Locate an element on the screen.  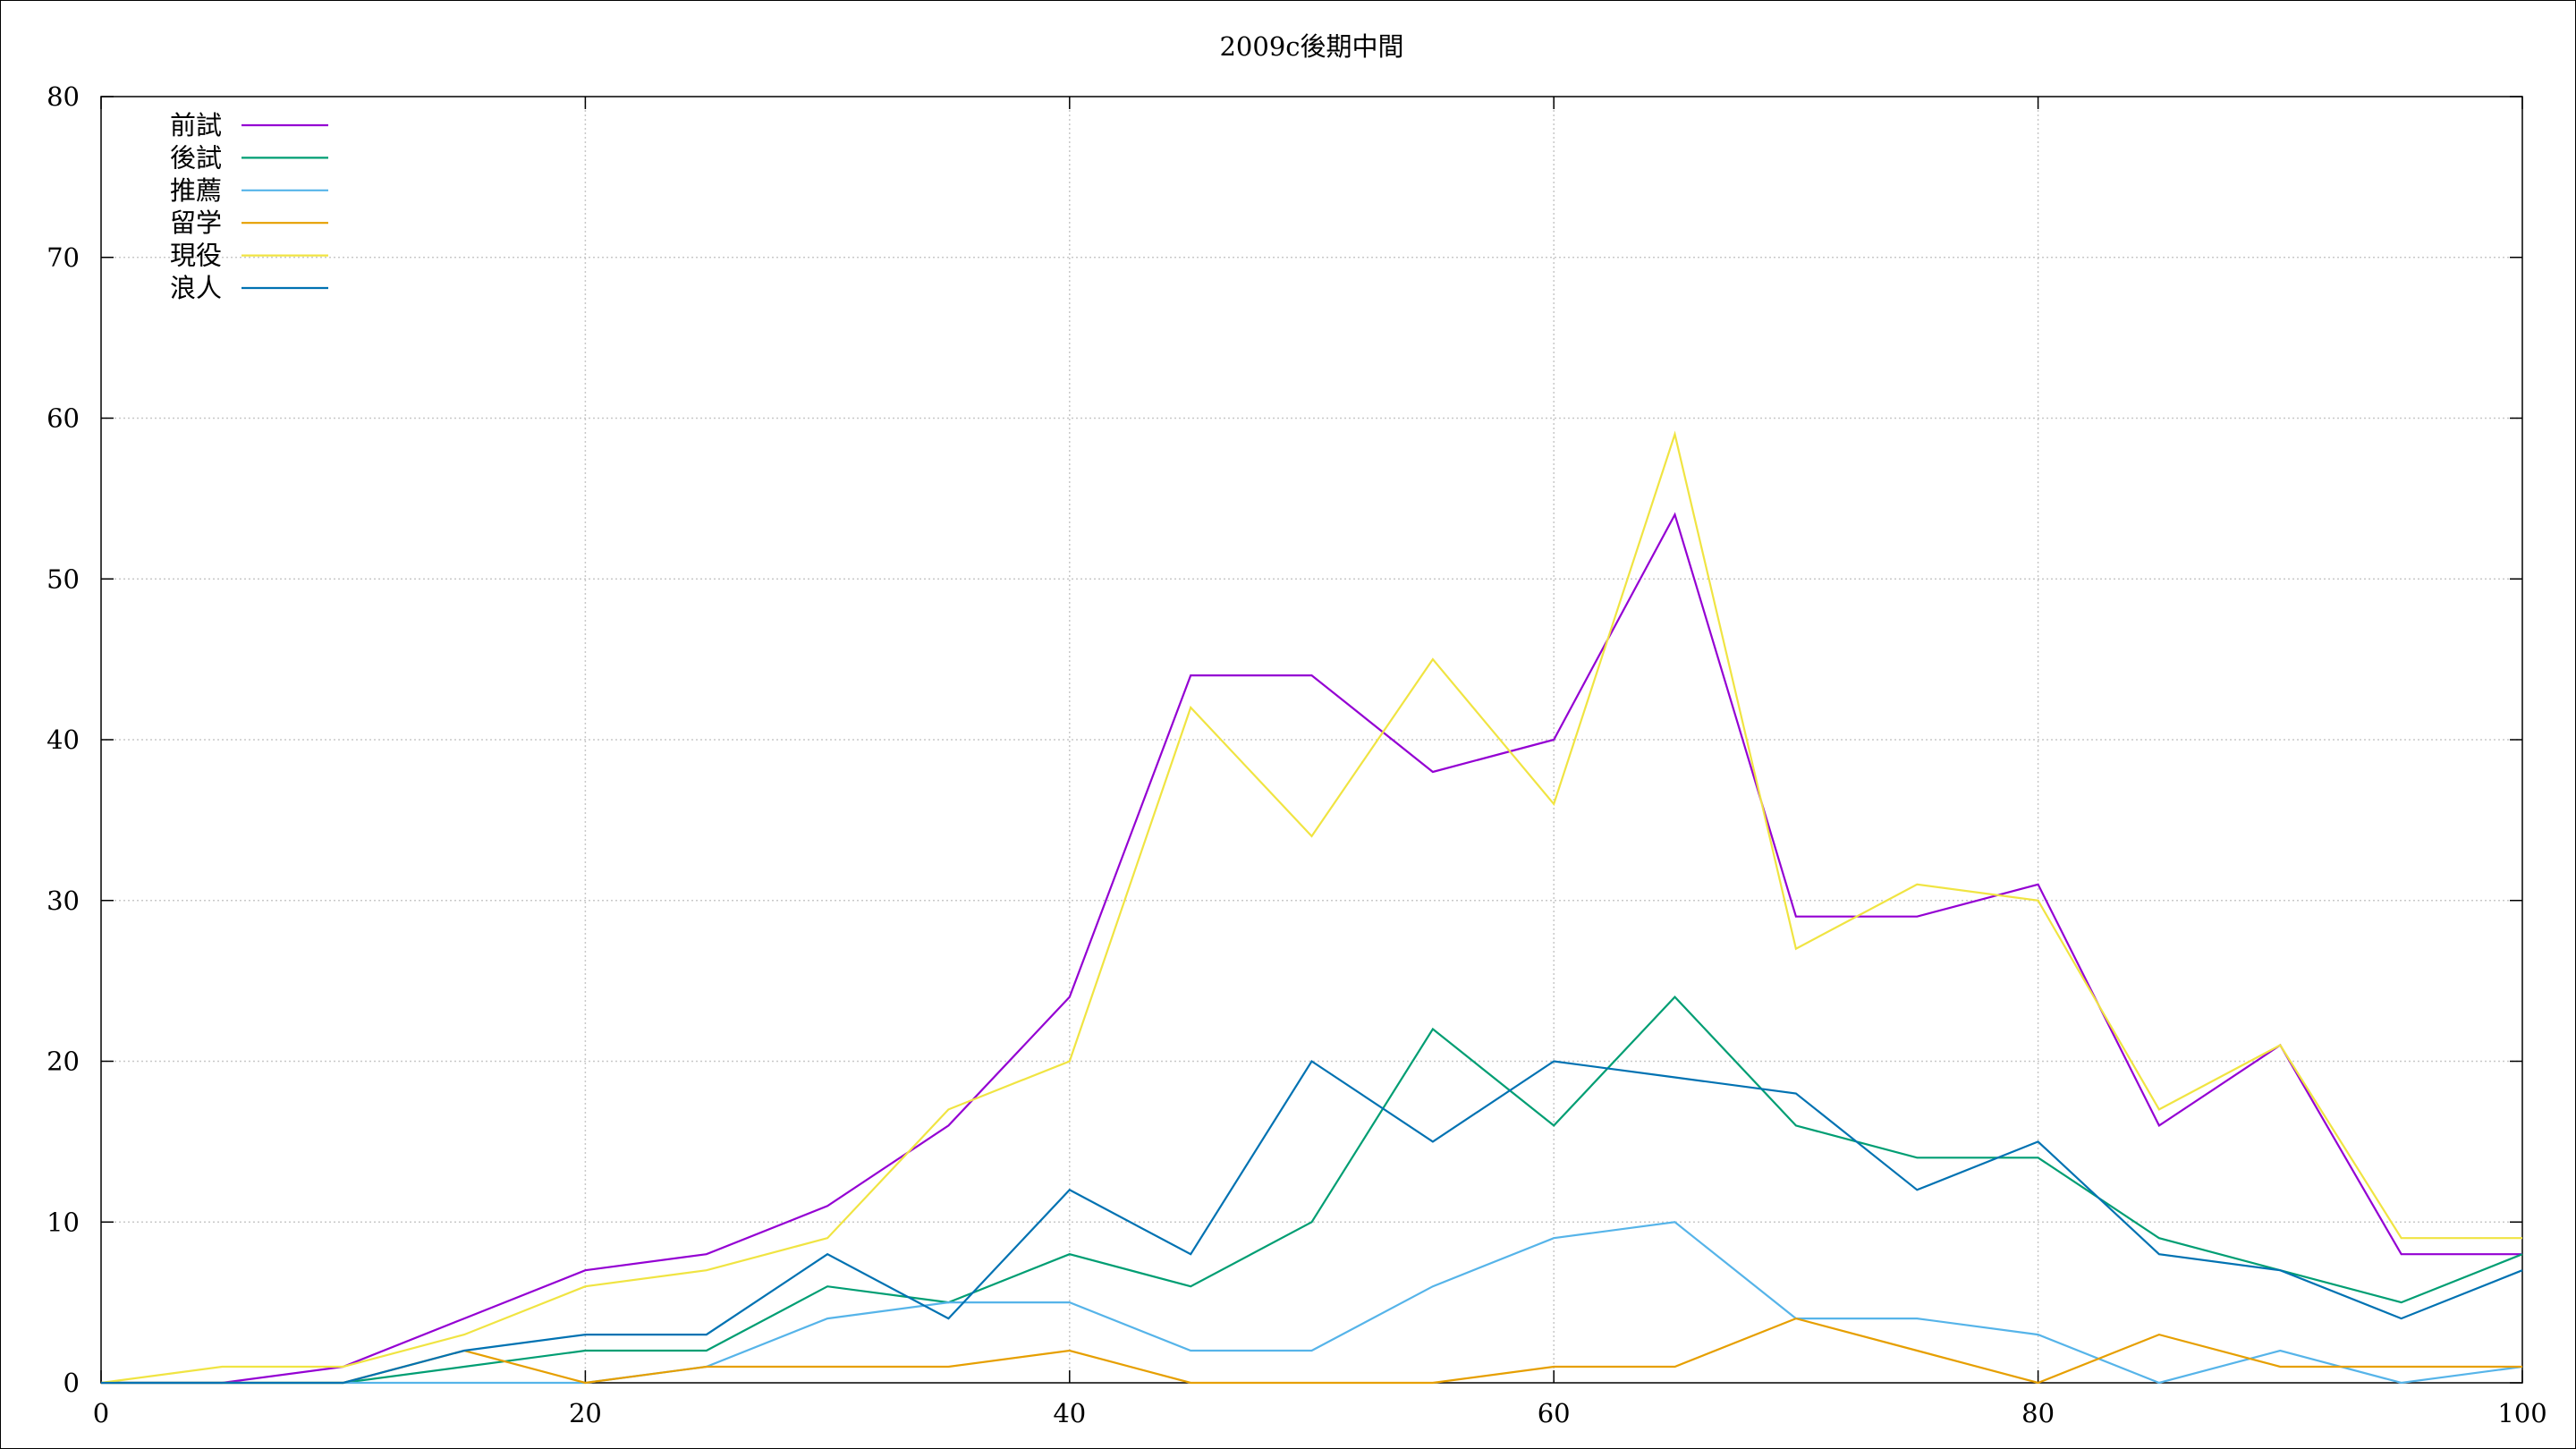
x-tick-label: 0 is located at coordinates (101, 1413).